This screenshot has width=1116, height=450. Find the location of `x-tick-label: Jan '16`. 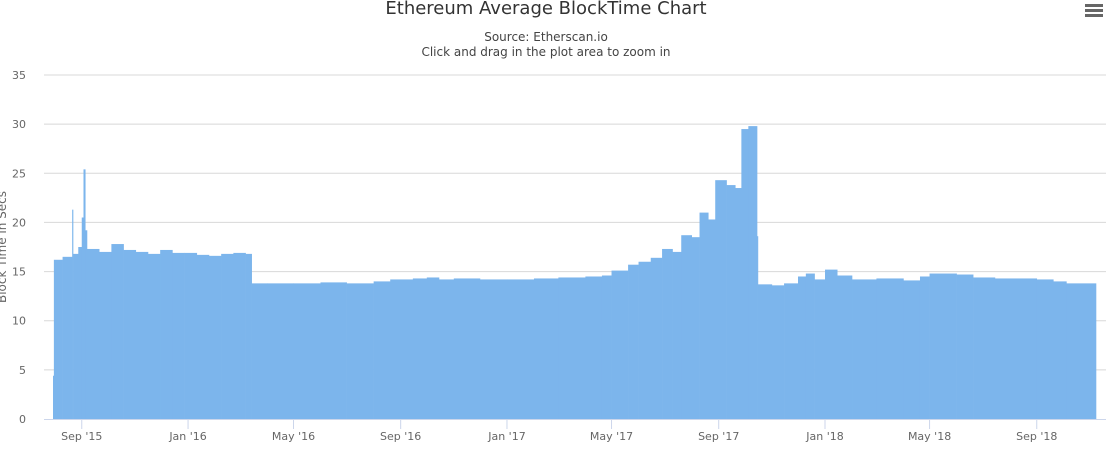

x-tick-label: Jan '16 is located at coordinates (187, 436).